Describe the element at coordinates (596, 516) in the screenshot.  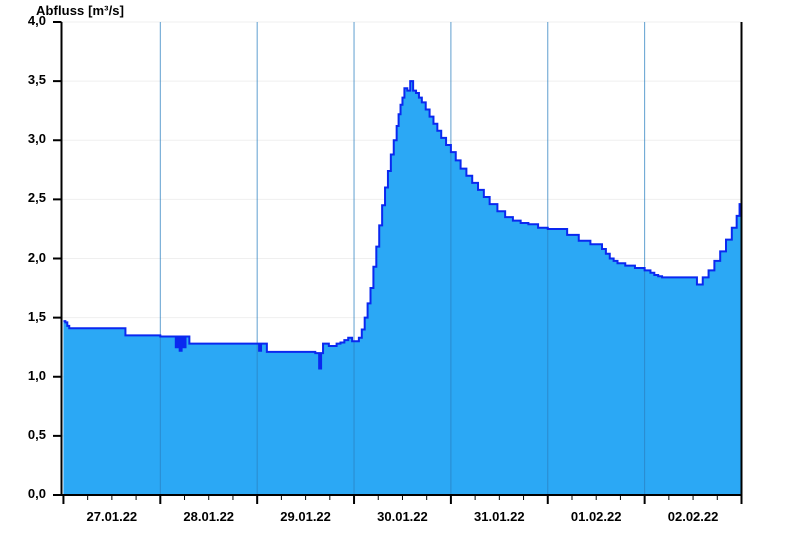
I see `x-axis-tick-label: 01.02.22` at that location.